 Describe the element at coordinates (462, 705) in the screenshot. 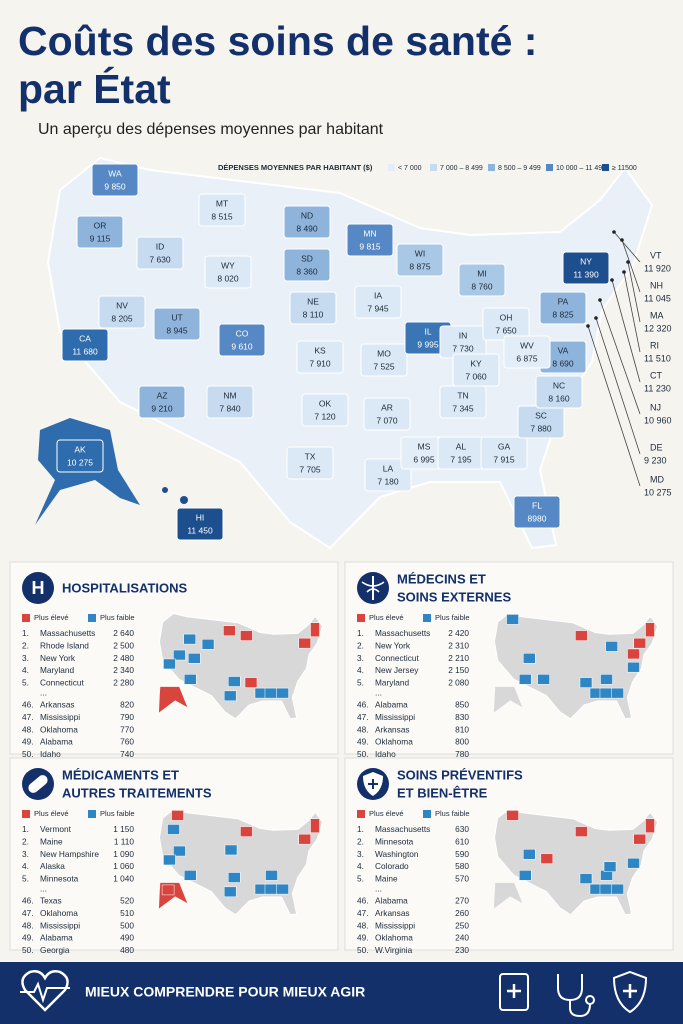

I see `amount: 850` at that location.